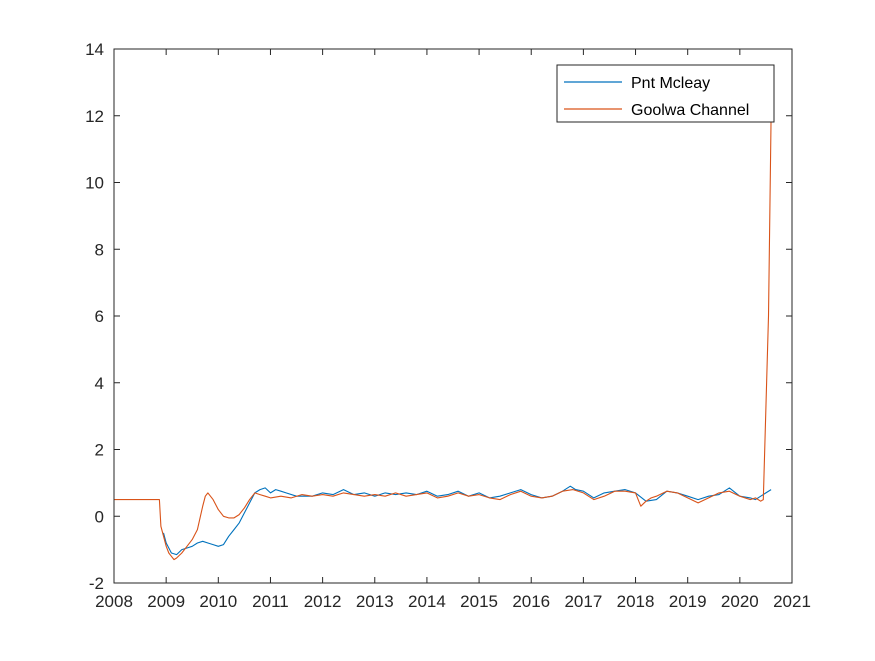 The width and height of the screenshot is (875, 661). What do you see at coordinates (94, 183) in the screenshot?
I see `y-tick-label: 10` at bounding box center [94, 183].